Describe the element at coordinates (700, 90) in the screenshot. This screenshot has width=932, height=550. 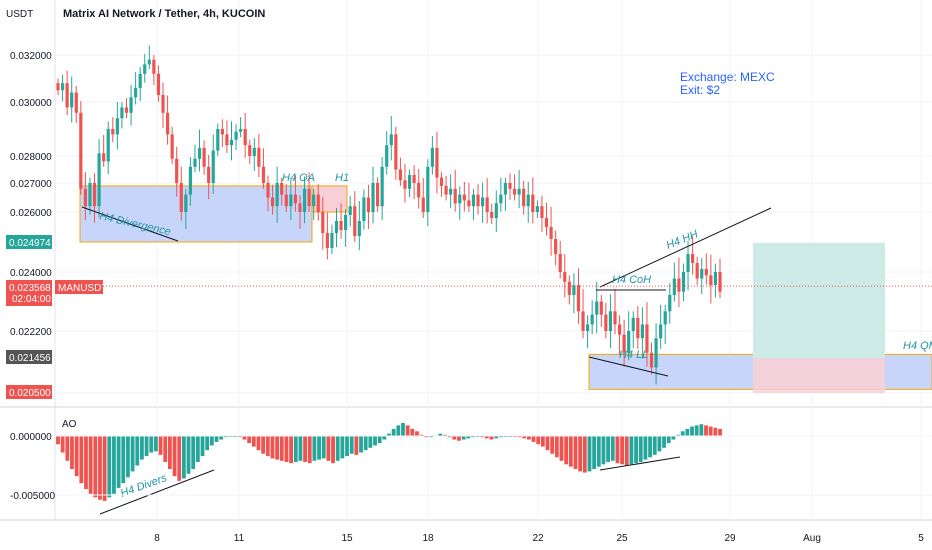
I see `exit-note: Exit: $2` at that location.